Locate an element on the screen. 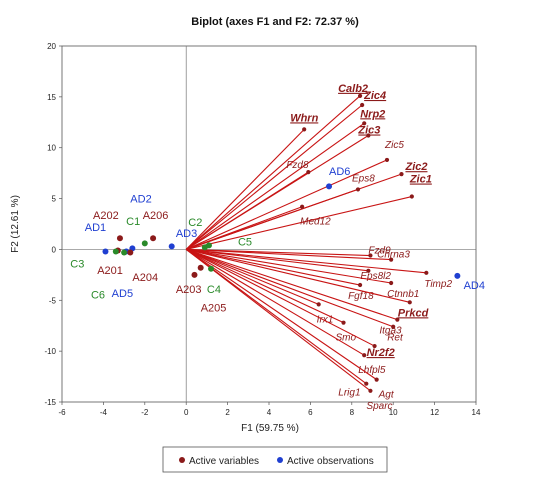 The image size is (550, 484). vector-tip-fzd9 is located at coordinates (370, 255).